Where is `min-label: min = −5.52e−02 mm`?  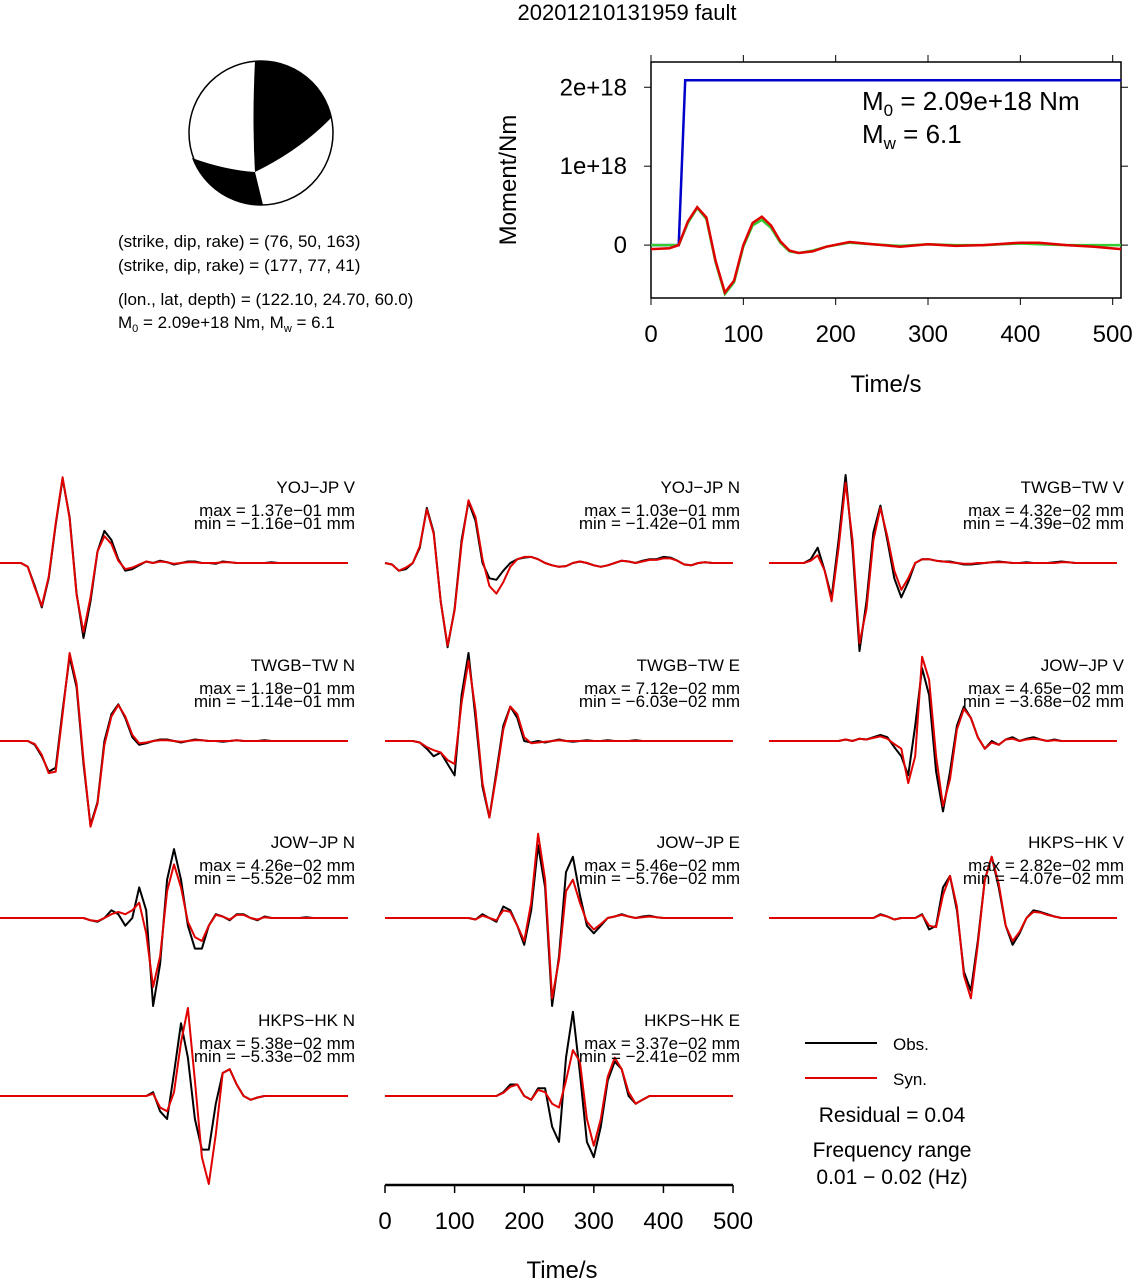 min-label: min = −5.52e−02 mm is located at coordinates (274, 878).